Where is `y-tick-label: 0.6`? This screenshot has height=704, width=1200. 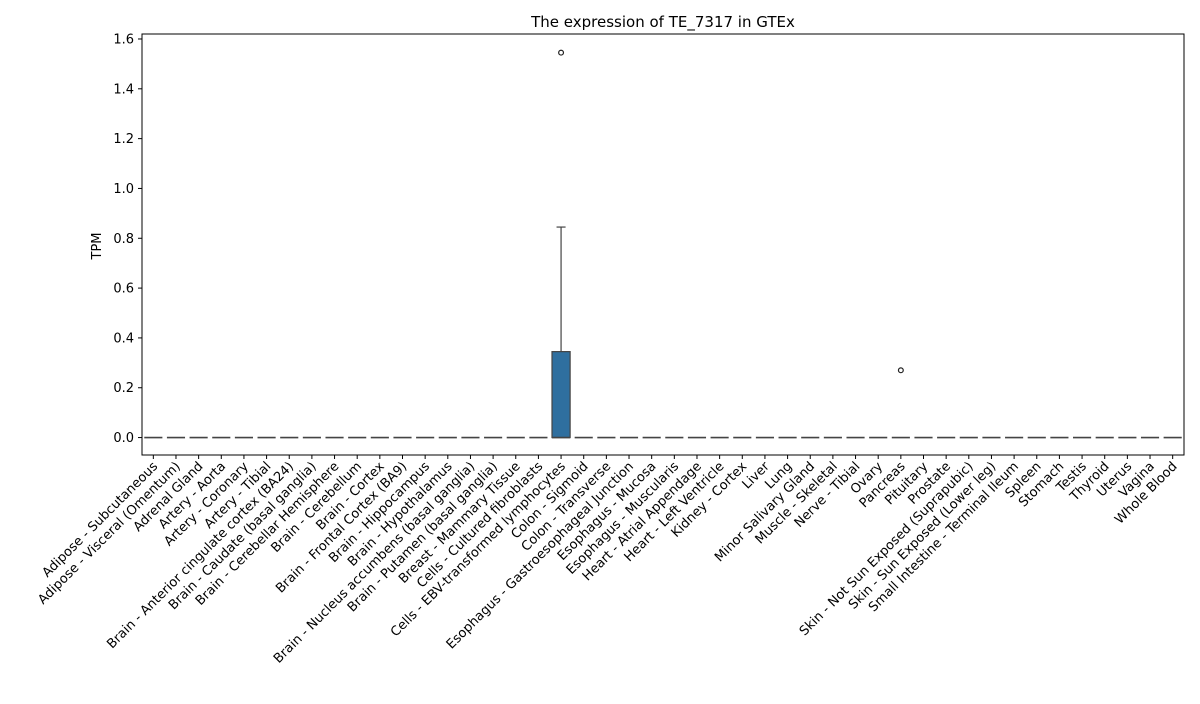 y-tick-label: 0.6 is located at coordinates (123, 289).